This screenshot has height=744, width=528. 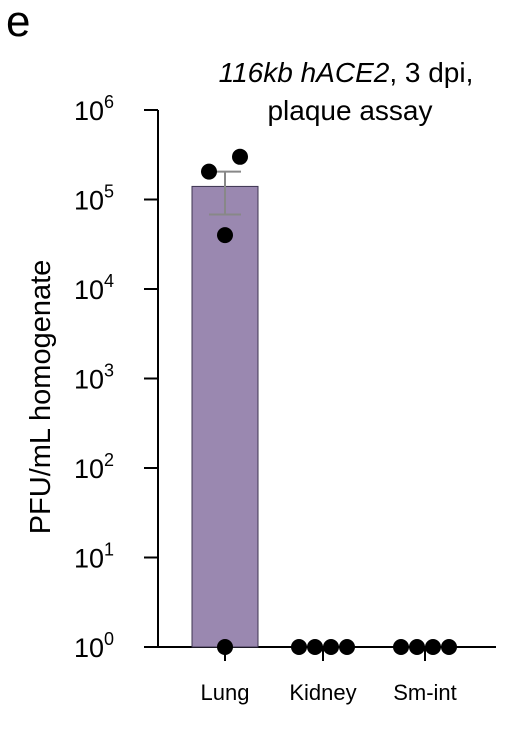 What do you see at coordinates (94, 378) in the screenshot?
I see `y-tick-label: 10³` at bounding box center [94, 378].